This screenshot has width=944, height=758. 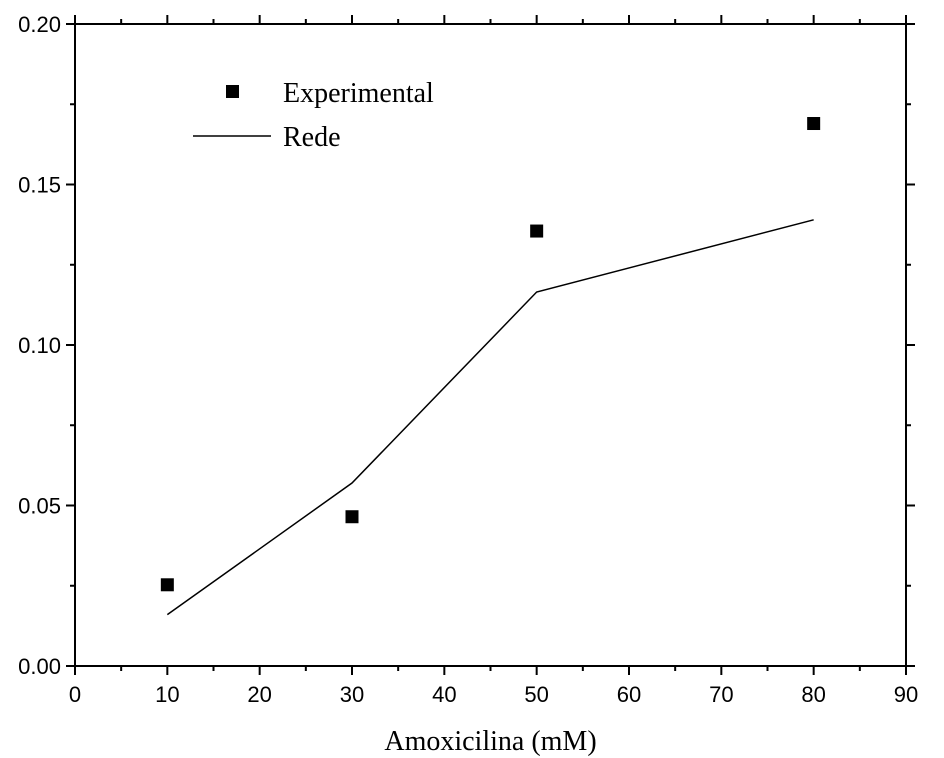 What do you see at coordinates (629, 694) in the screenshot?
I see `x-tick-label: 60` at bounding box center [629, 694].